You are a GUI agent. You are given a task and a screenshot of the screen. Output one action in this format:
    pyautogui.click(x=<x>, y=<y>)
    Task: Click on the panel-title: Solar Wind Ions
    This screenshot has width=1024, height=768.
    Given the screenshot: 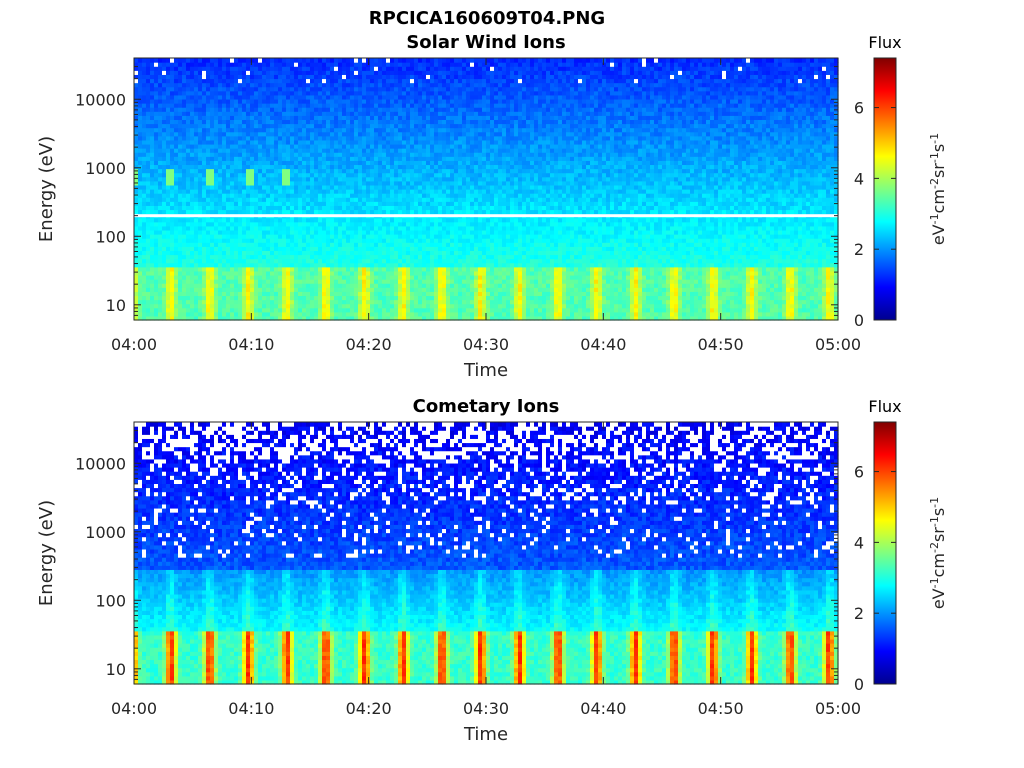 What is the action you would take?
    pyautogui.click(x=485, y=42)
    